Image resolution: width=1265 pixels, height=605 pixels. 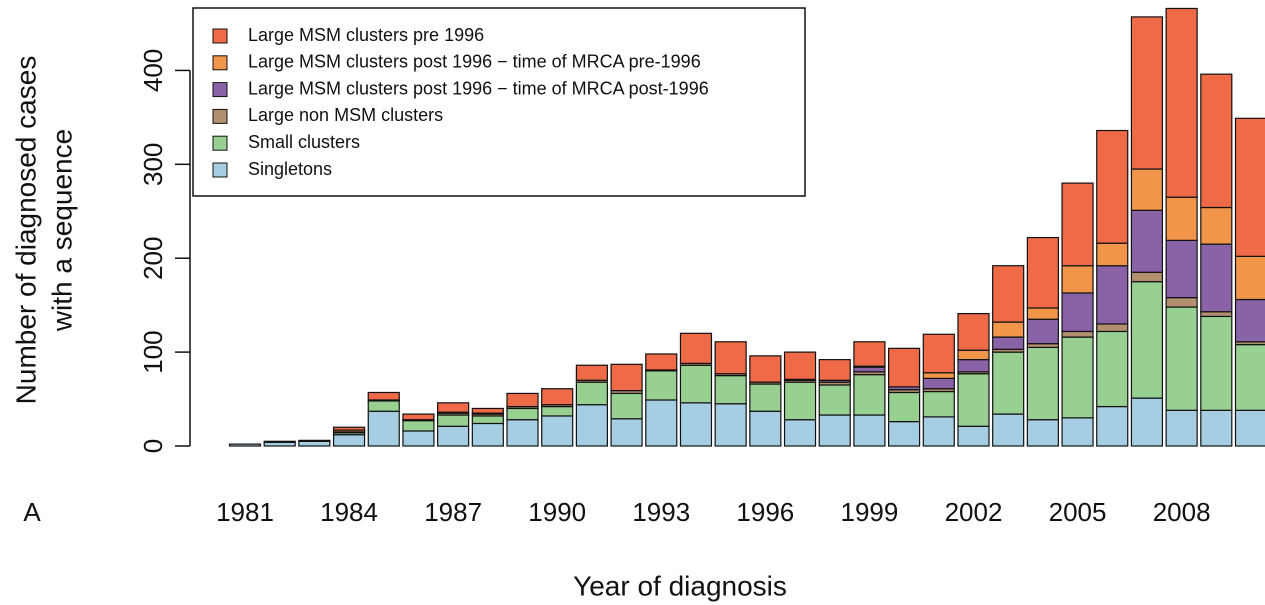 I want to click on y-axis-label: with a sequence, so click(x=61, y=230).